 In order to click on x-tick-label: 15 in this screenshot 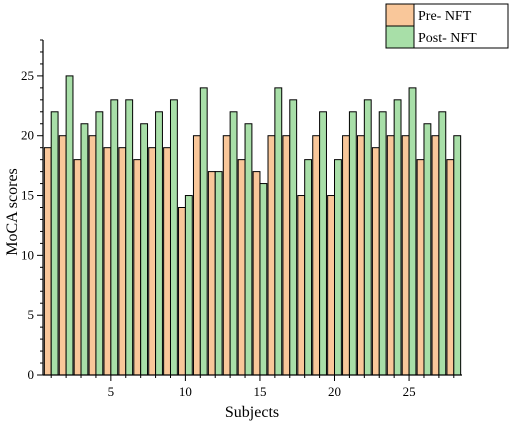, I will do `click(259, 391)`.